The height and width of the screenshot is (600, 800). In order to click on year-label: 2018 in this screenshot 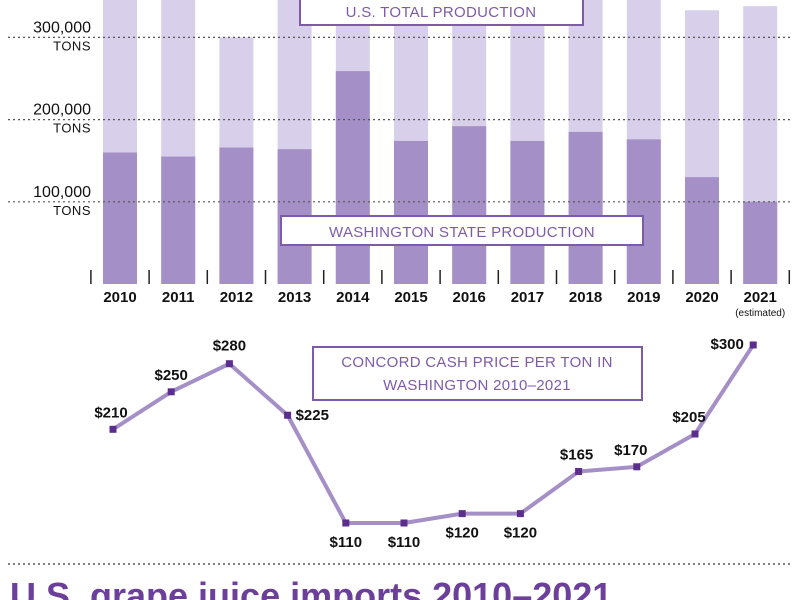, I will do `click(585, 297)`.